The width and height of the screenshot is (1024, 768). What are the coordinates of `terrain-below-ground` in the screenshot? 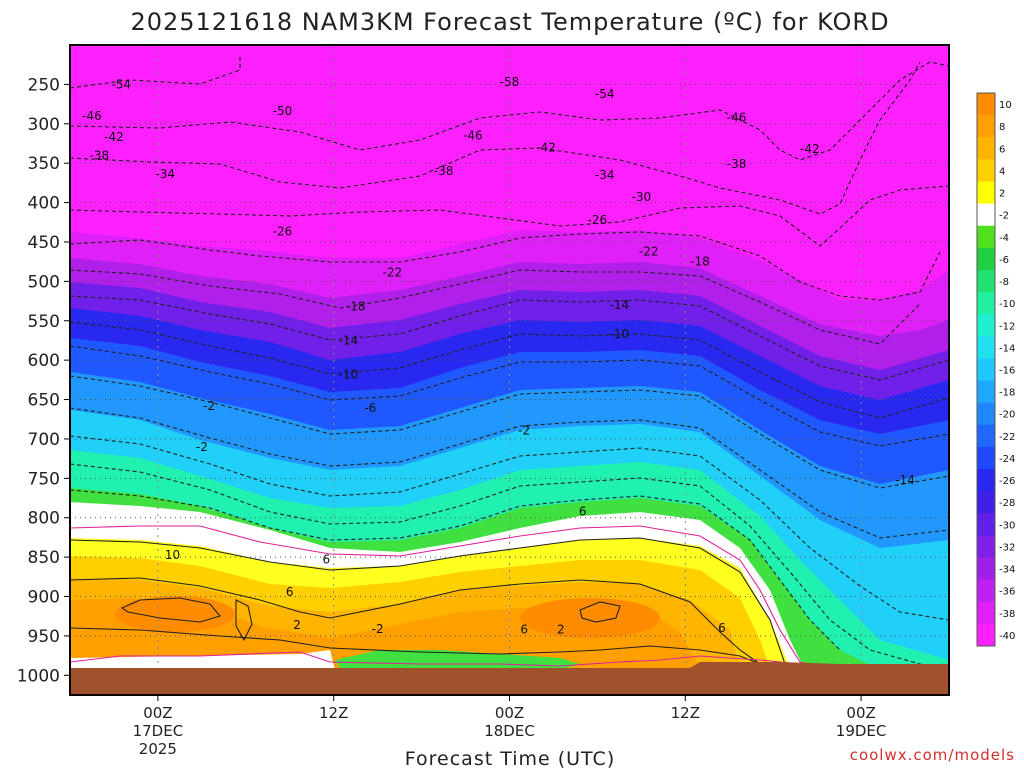 It's located at (509, 681).